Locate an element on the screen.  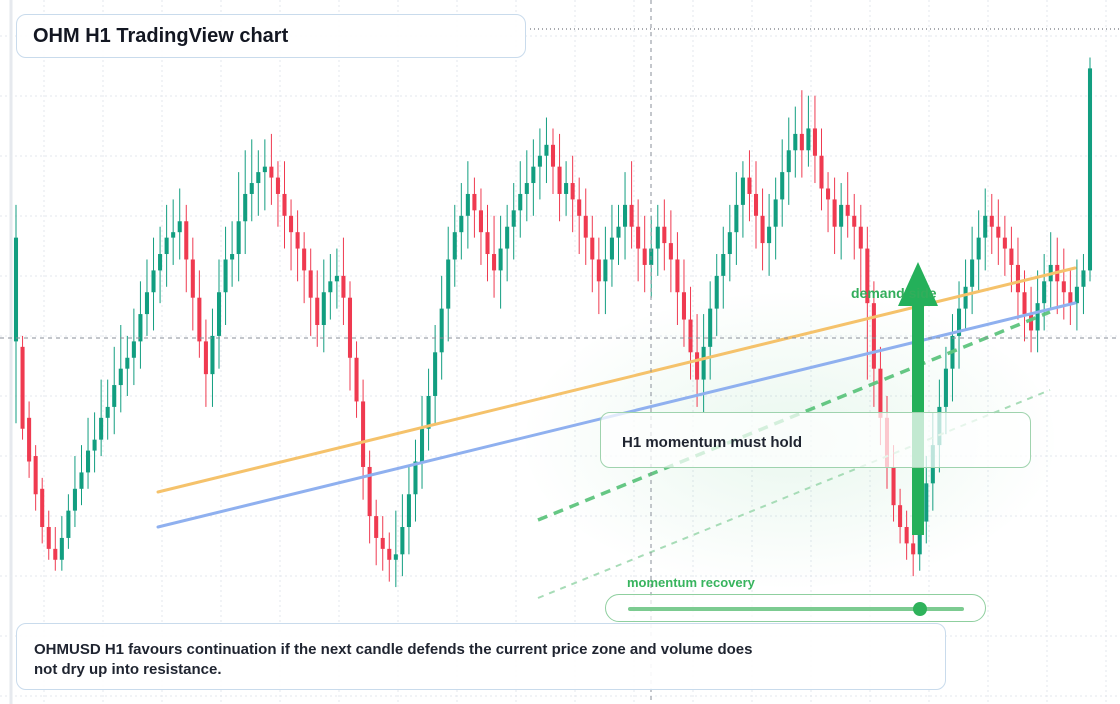
momentum-slider is located at coordinates (795, 608).